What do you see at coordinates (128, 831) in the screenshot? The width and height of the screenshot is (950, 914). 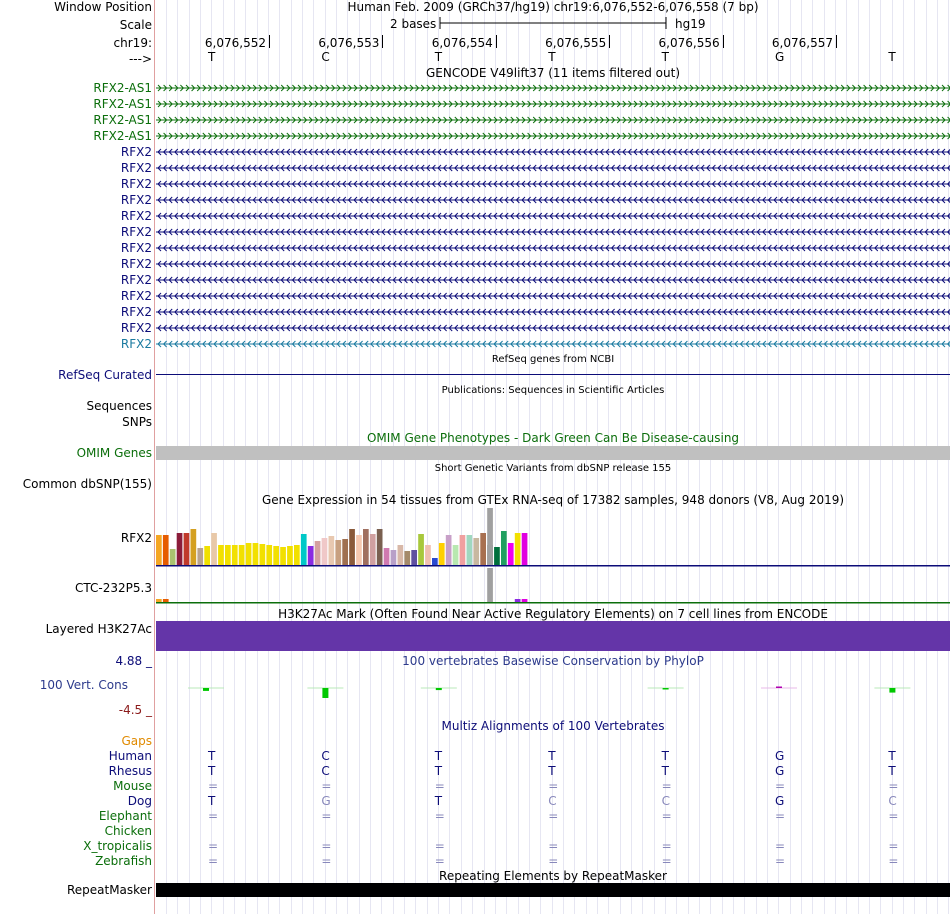 I see `species-label: Chicken` at bounding box center [128, 831].